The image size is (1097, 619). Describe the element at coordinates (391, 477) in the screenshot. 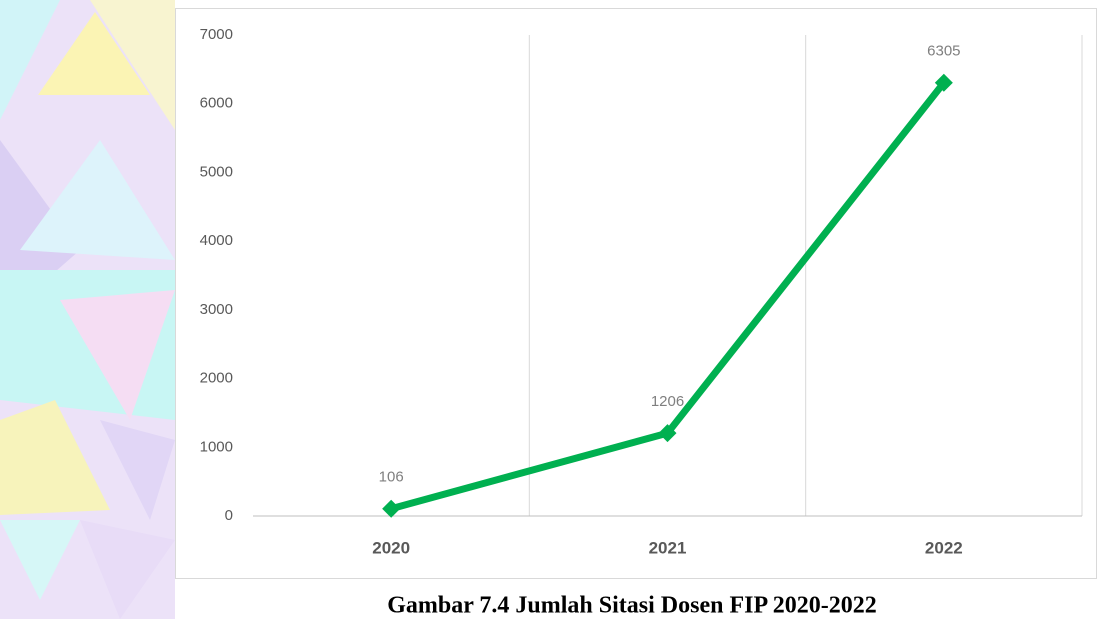

I see `data-label: 106` at that location.